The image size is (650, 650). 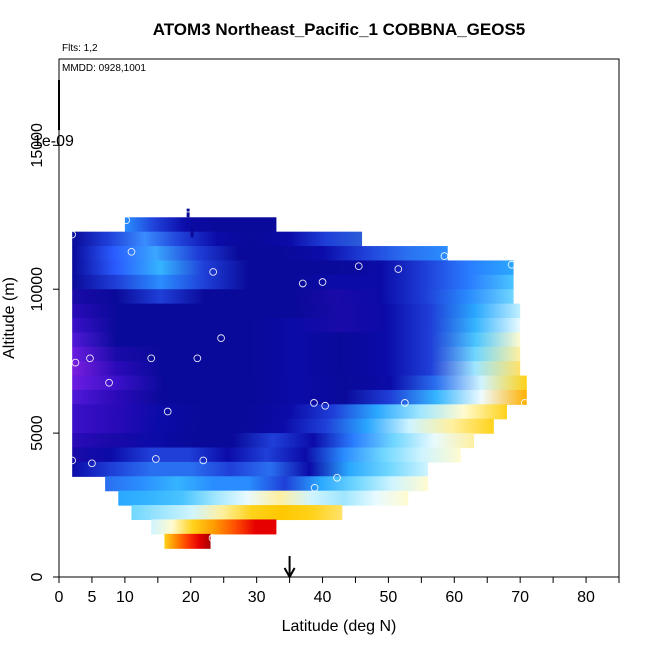 What do you see at coordinates (339, 626) in the screenshot?
I see `x-axis-title: Latitude (deg N)` at bounding box center [339, 626].